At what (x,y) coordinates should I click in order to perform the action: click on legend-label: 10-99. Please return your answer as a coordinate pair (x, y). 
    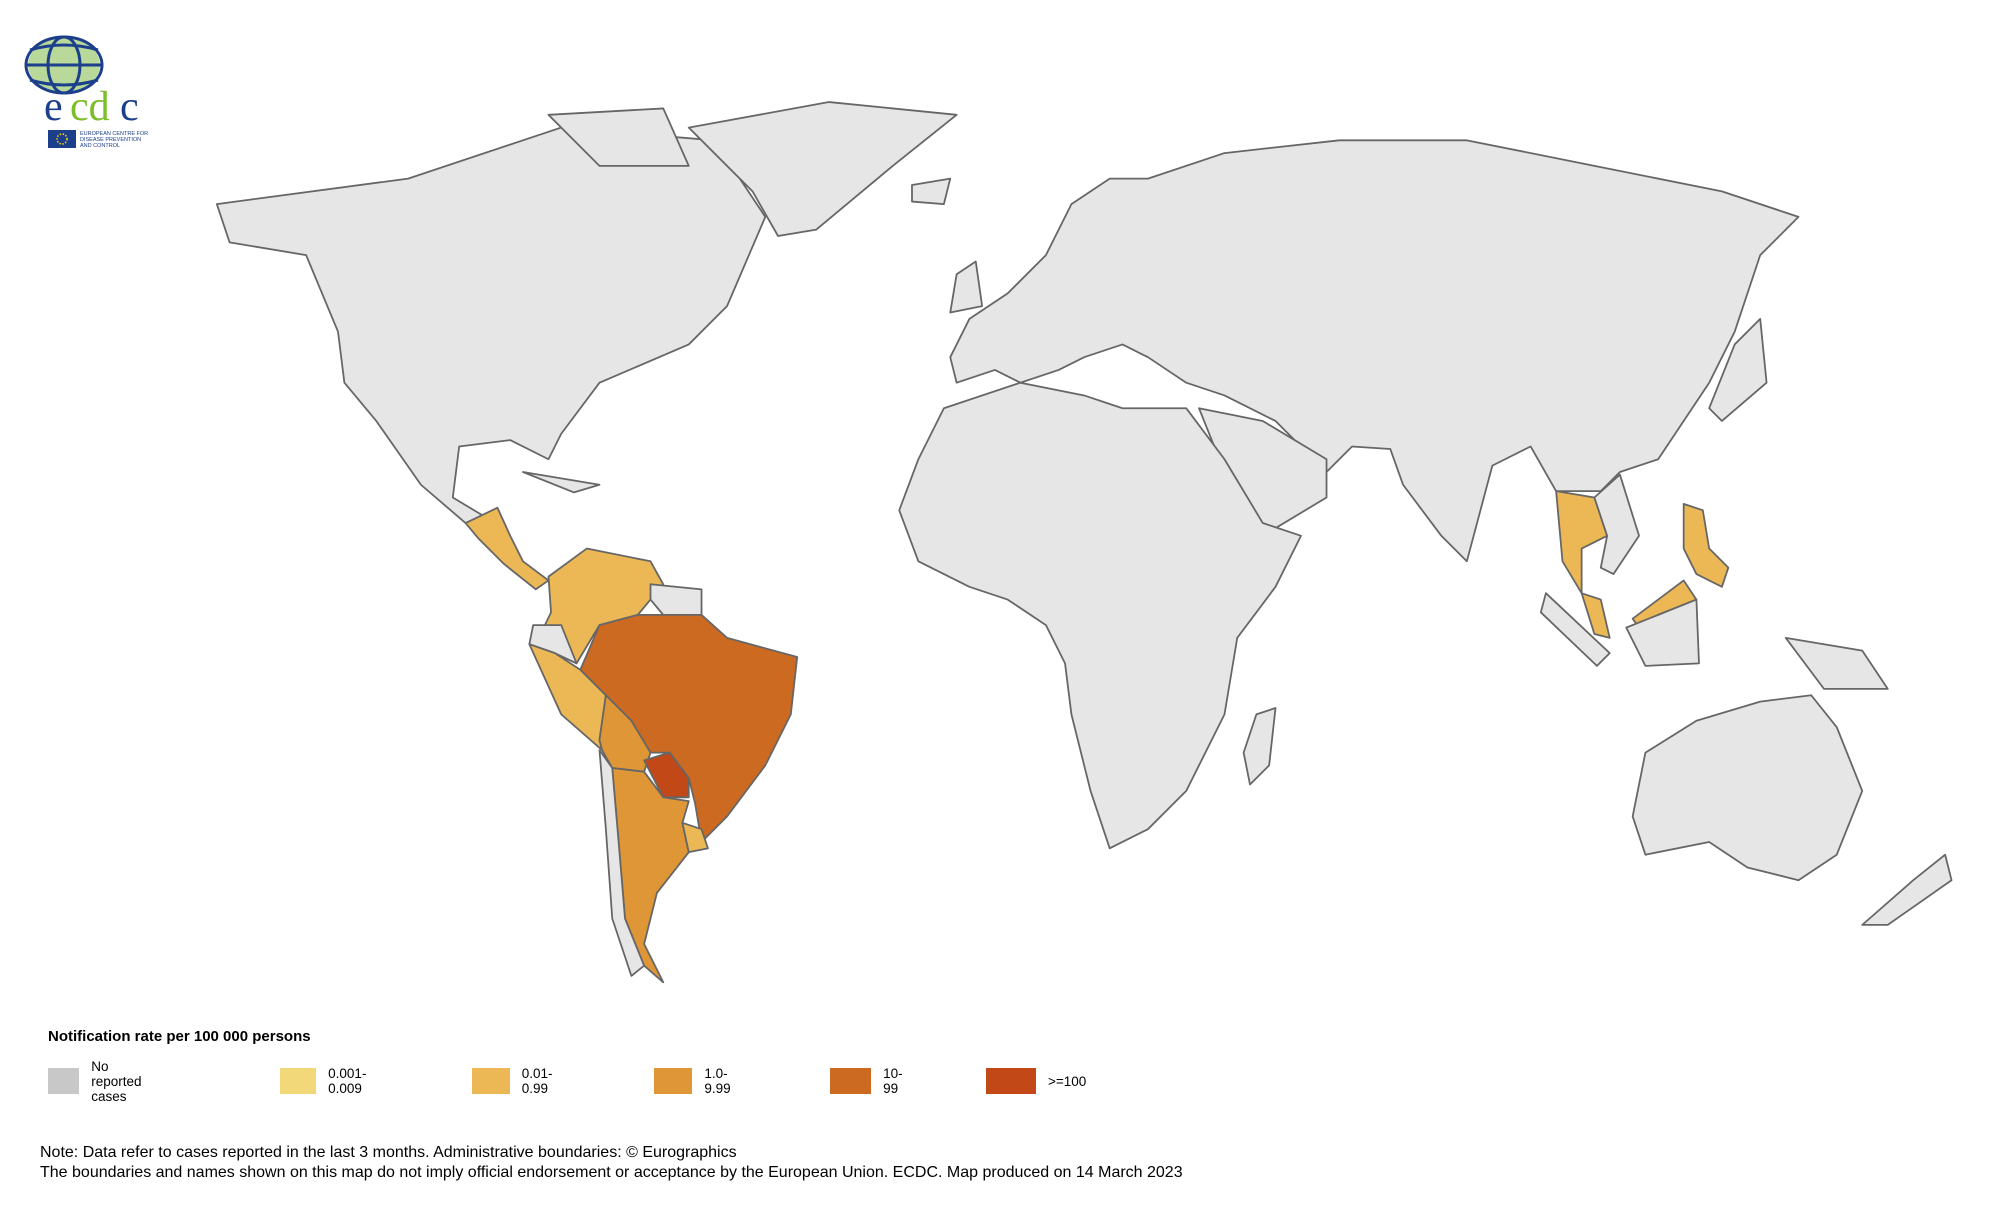
    Looking at the image, I should click on (893, 1081).